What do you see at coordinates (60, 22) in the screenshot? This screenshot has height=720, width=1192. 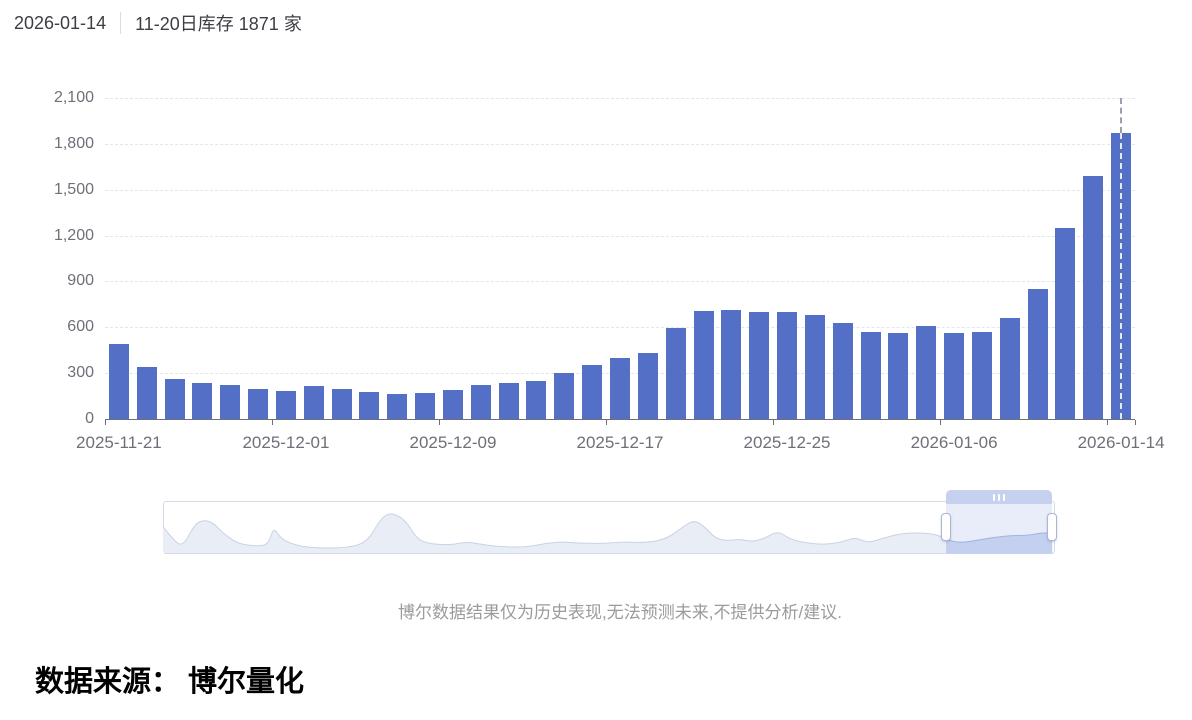 I see `header-date: 2026-01-14` at bounding box center [60, 22].